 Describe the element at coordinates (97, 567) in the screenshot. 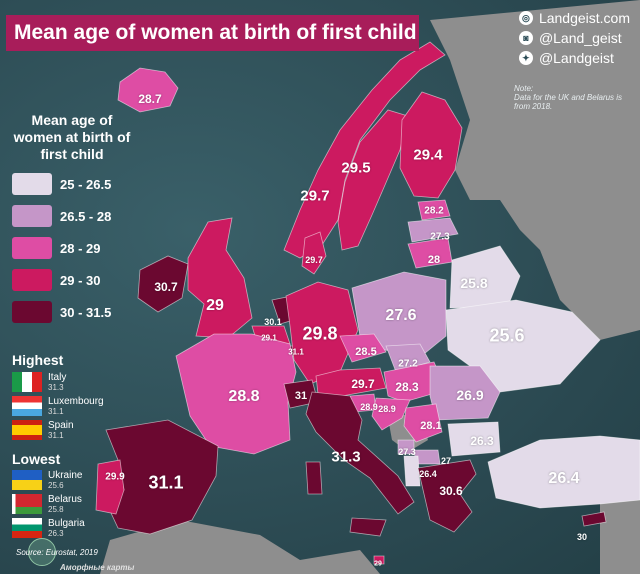

I see `footer-credit: Аморфные карты` at that location.